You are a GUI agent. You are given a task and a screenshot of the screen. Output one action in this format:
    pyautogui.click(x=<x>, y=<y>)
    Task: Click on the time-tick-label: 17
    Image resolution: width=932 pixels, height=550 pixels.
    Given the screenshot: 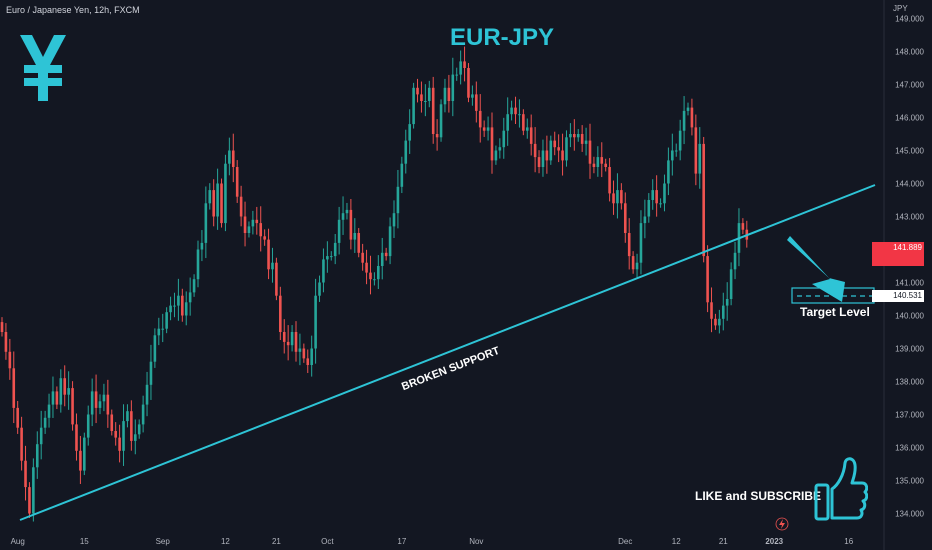 What is the action you would take?
    pyautogui.click(x=401, y=541)
    